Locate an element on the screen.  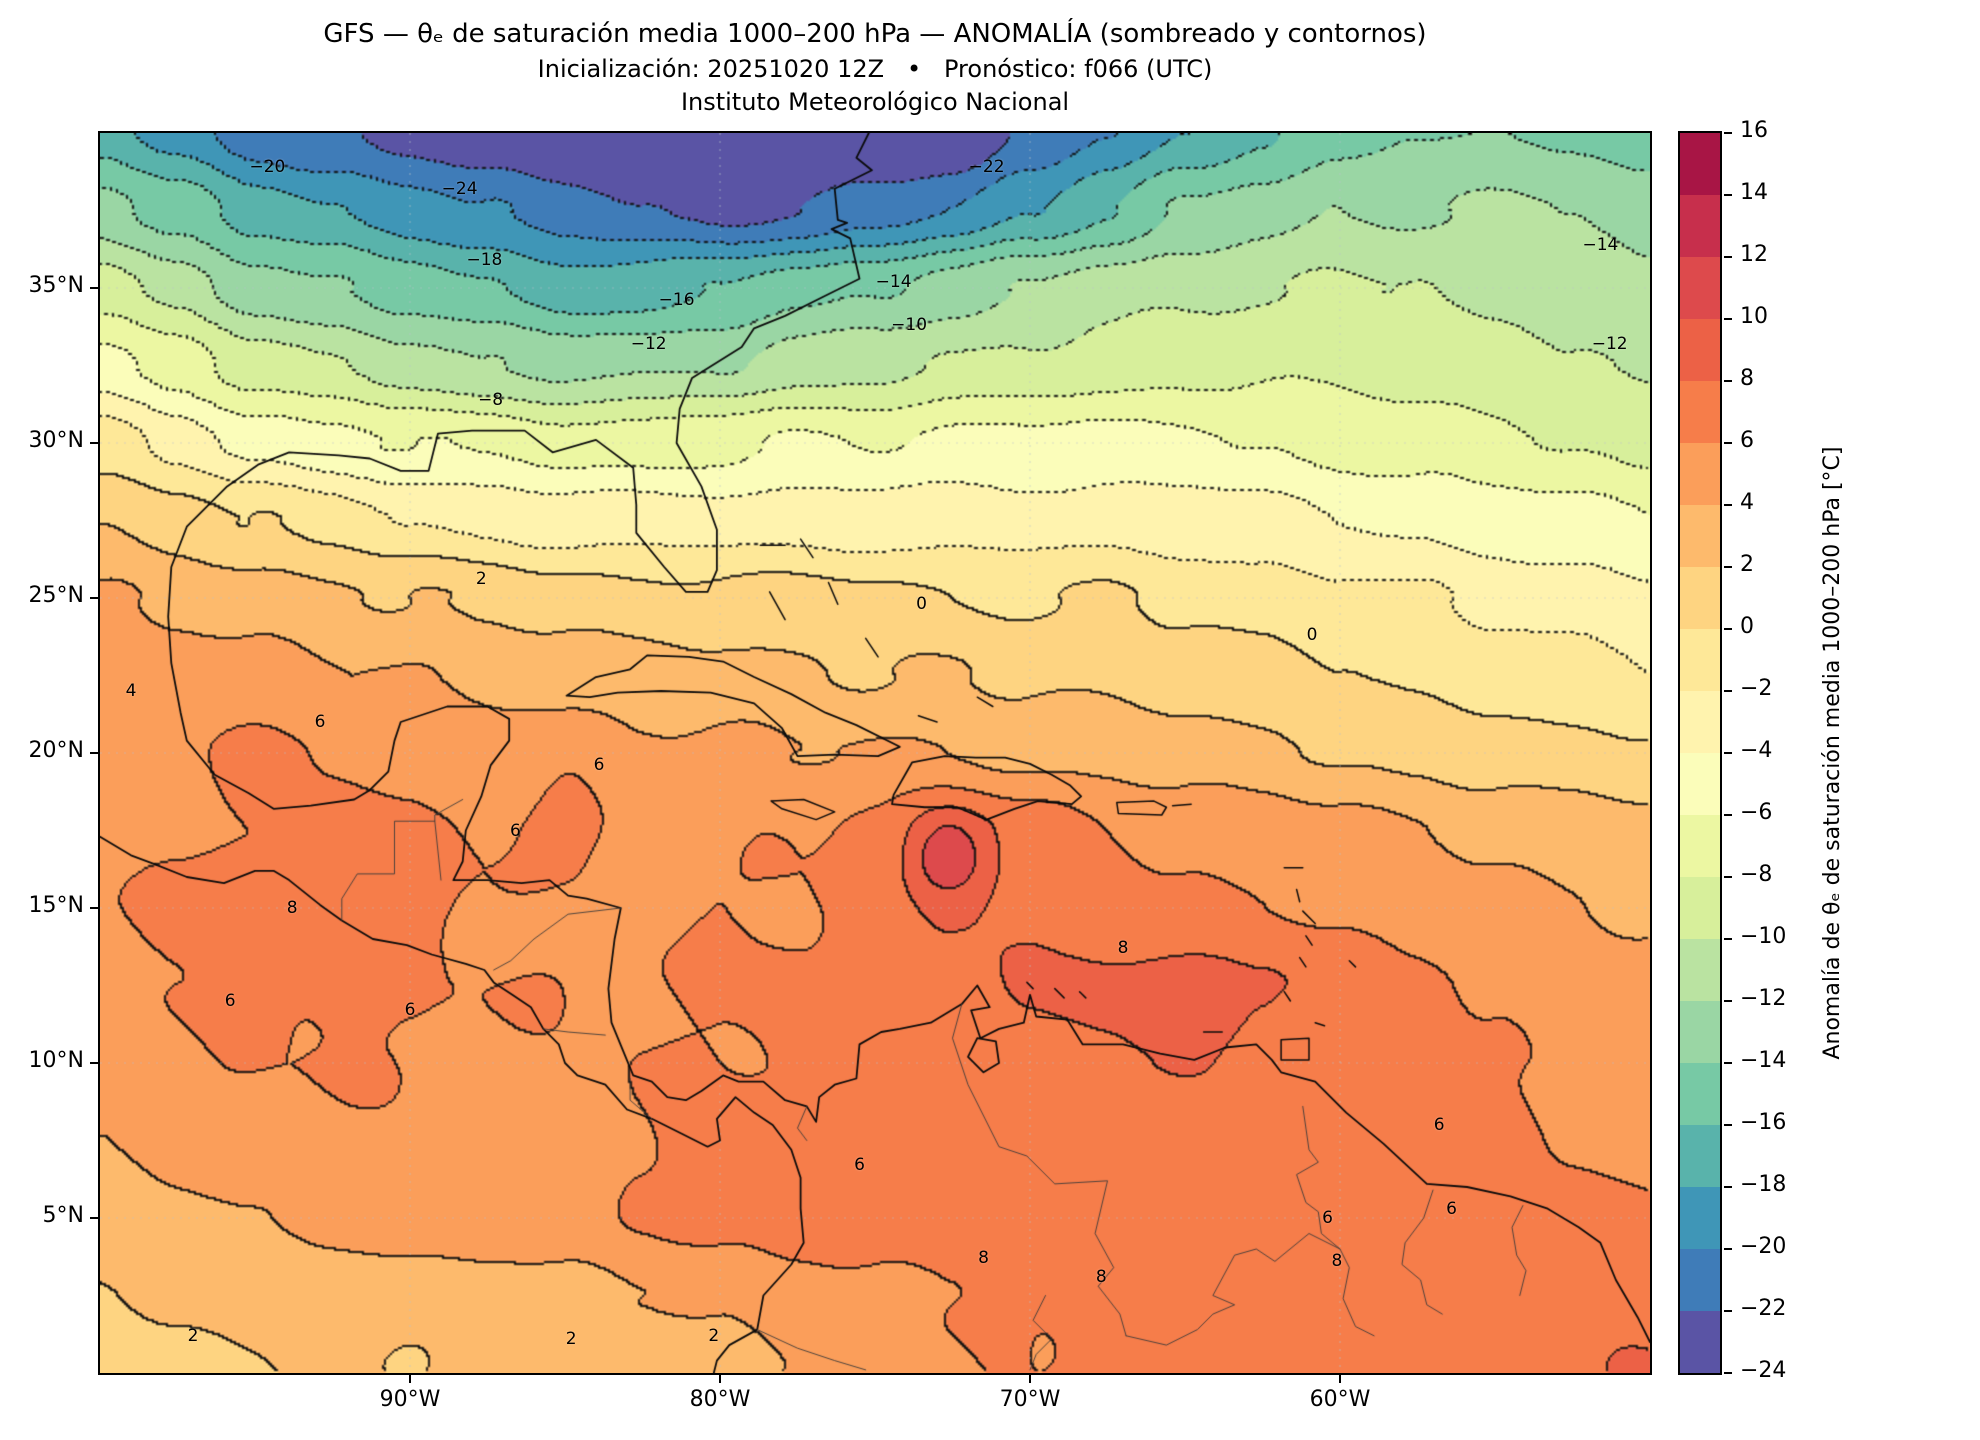
y-tick-label: 10°N is located at coordinates (56, 1060).